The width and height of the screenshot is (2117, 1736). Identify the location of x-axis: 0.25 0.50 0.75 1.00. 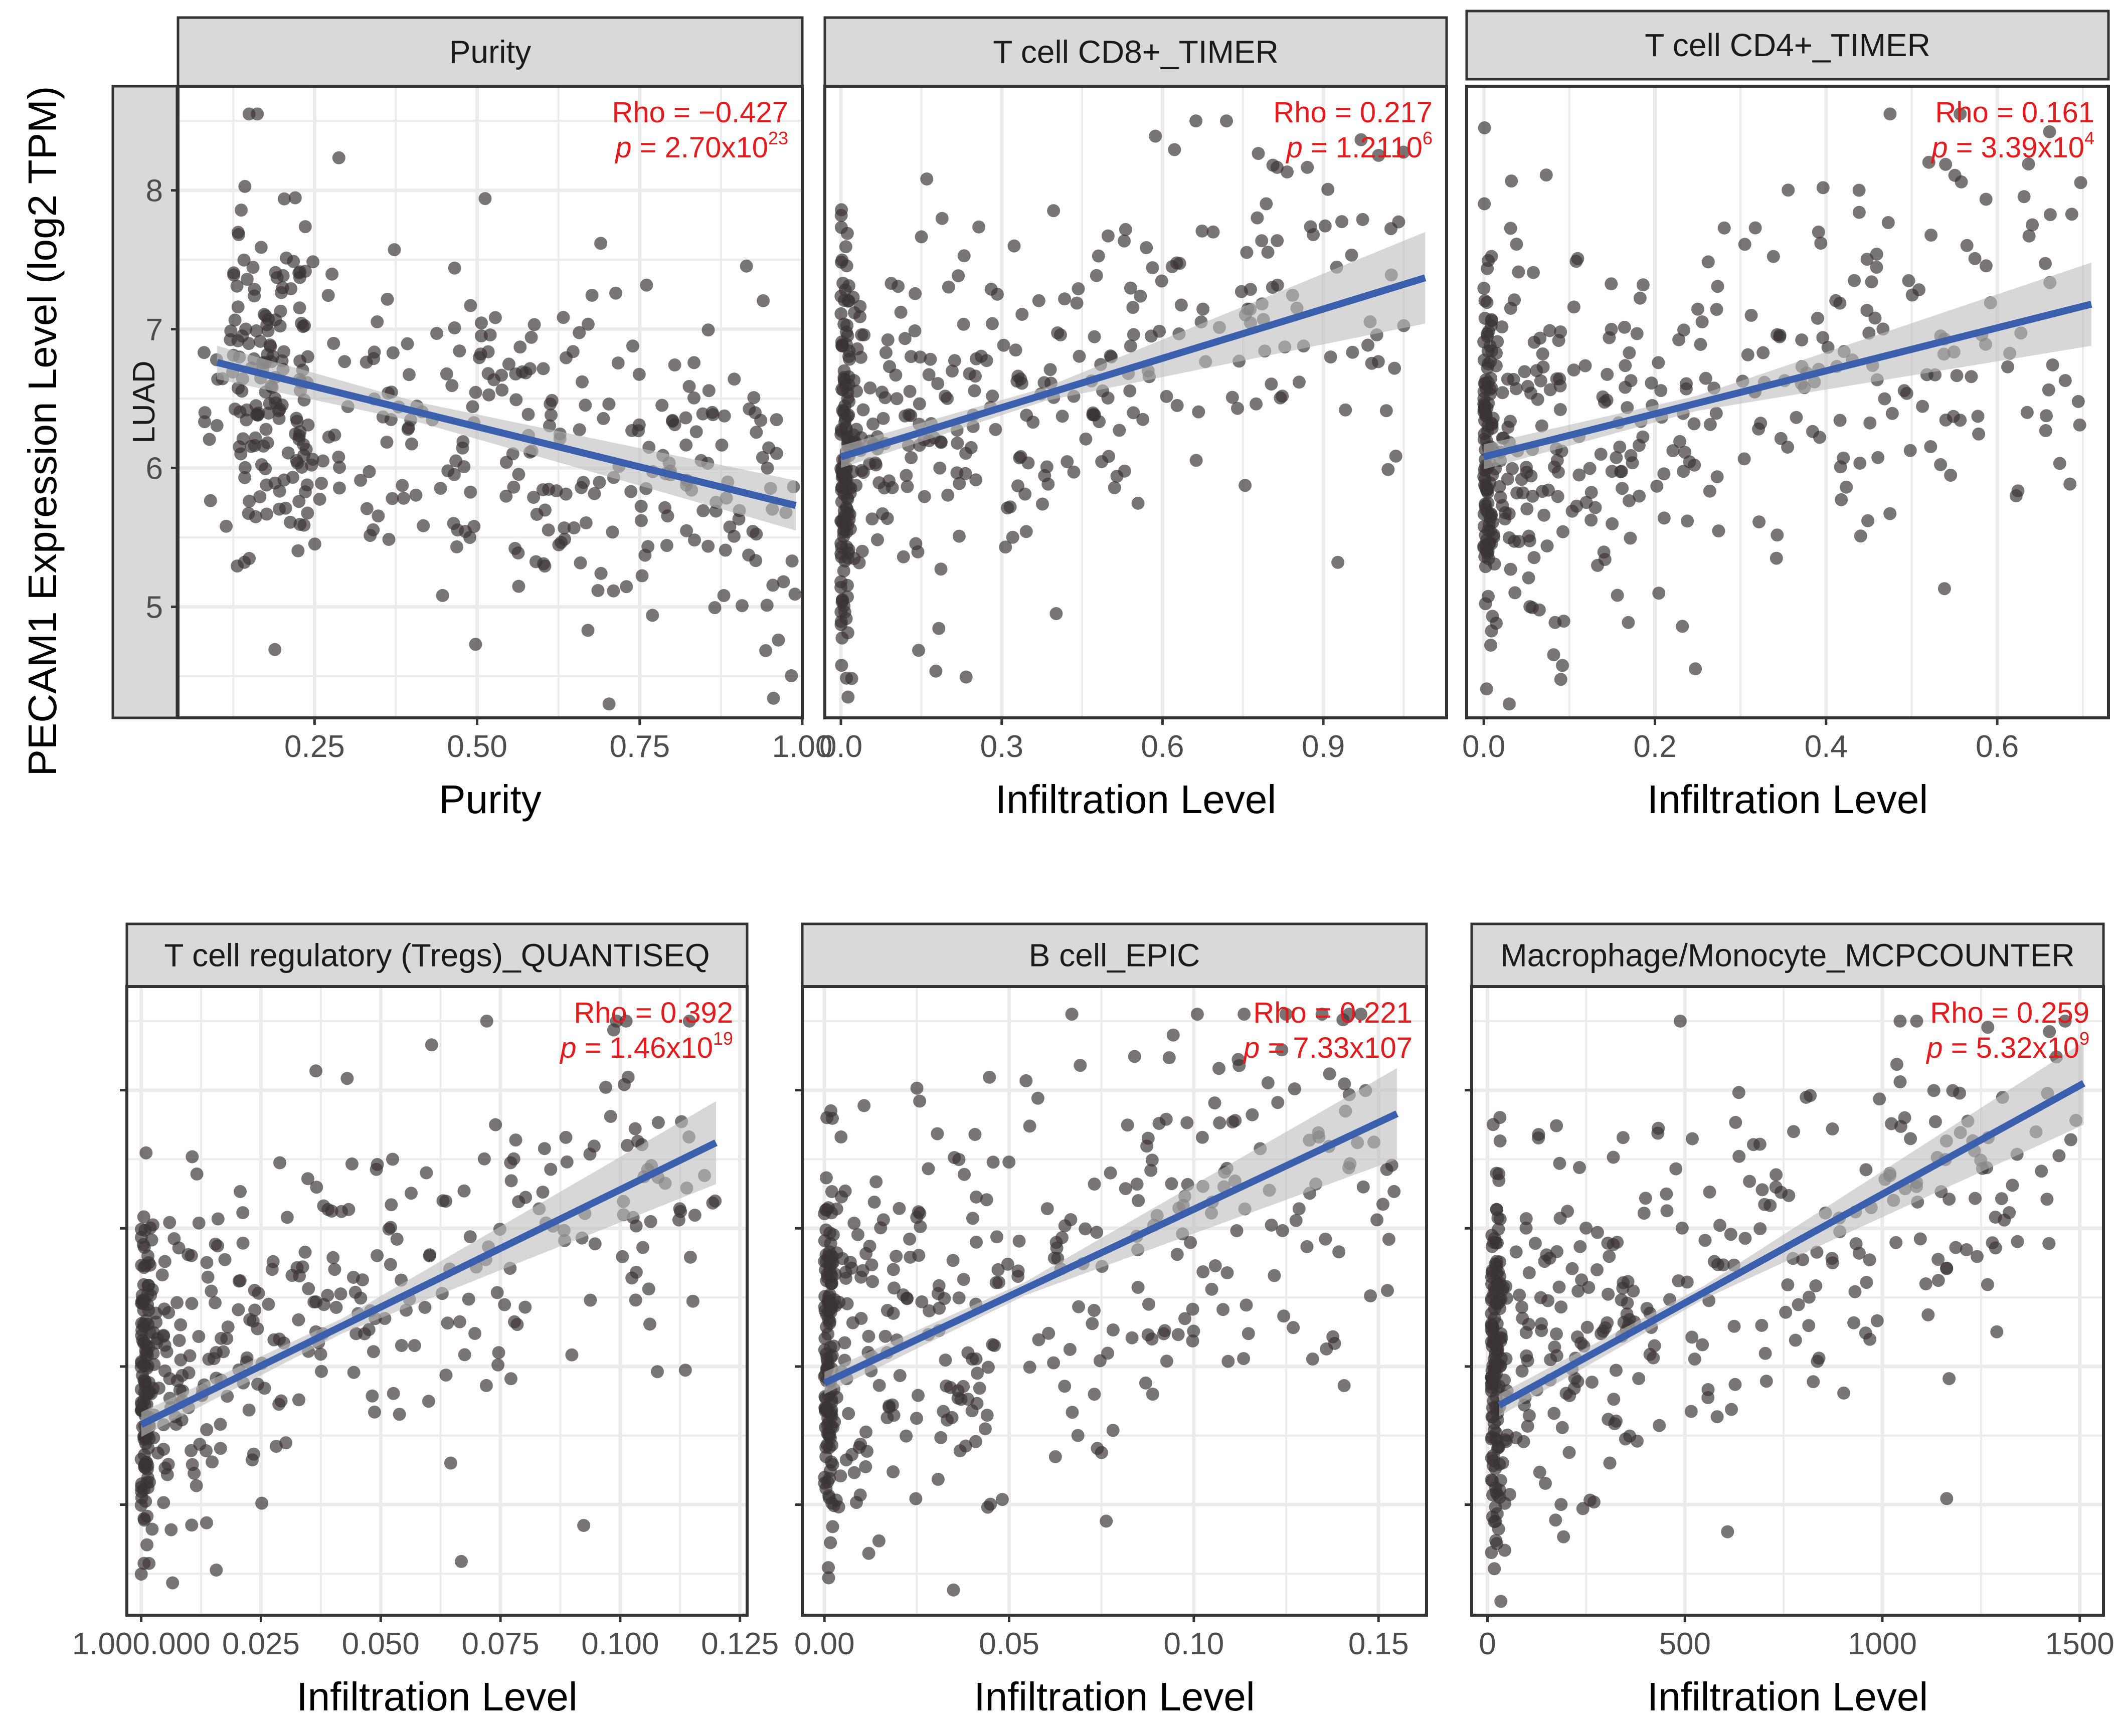
(558, 741).